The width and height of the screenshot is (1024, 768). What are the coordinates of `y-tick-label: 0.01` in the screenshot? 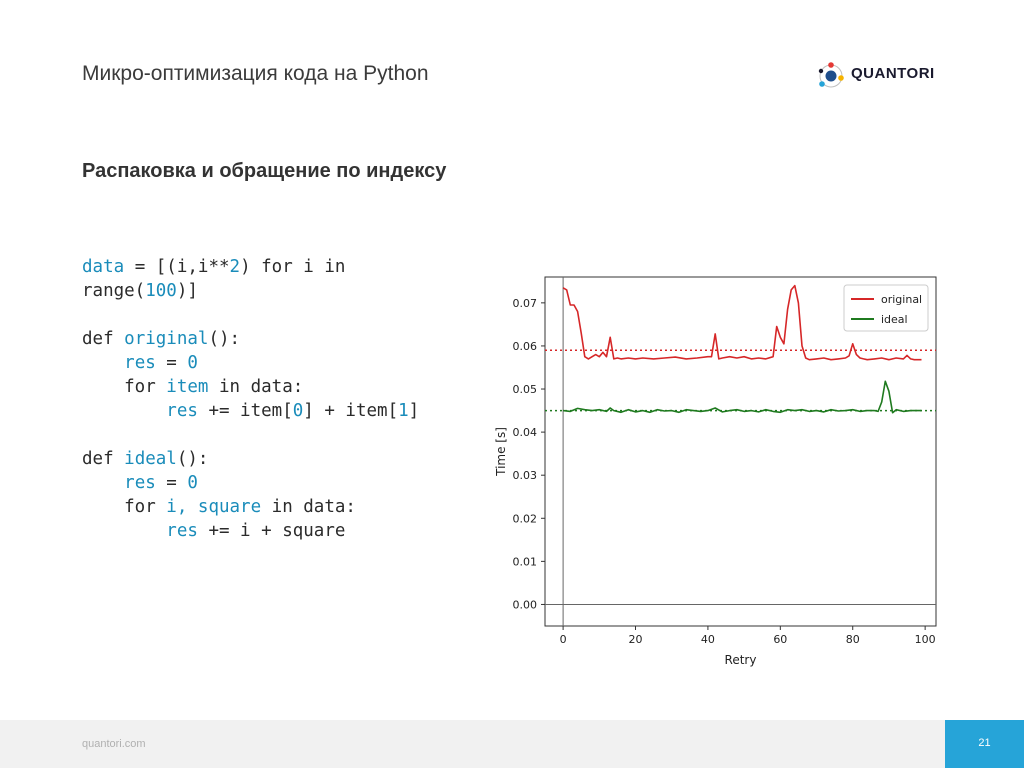 It's located at (525, 561).